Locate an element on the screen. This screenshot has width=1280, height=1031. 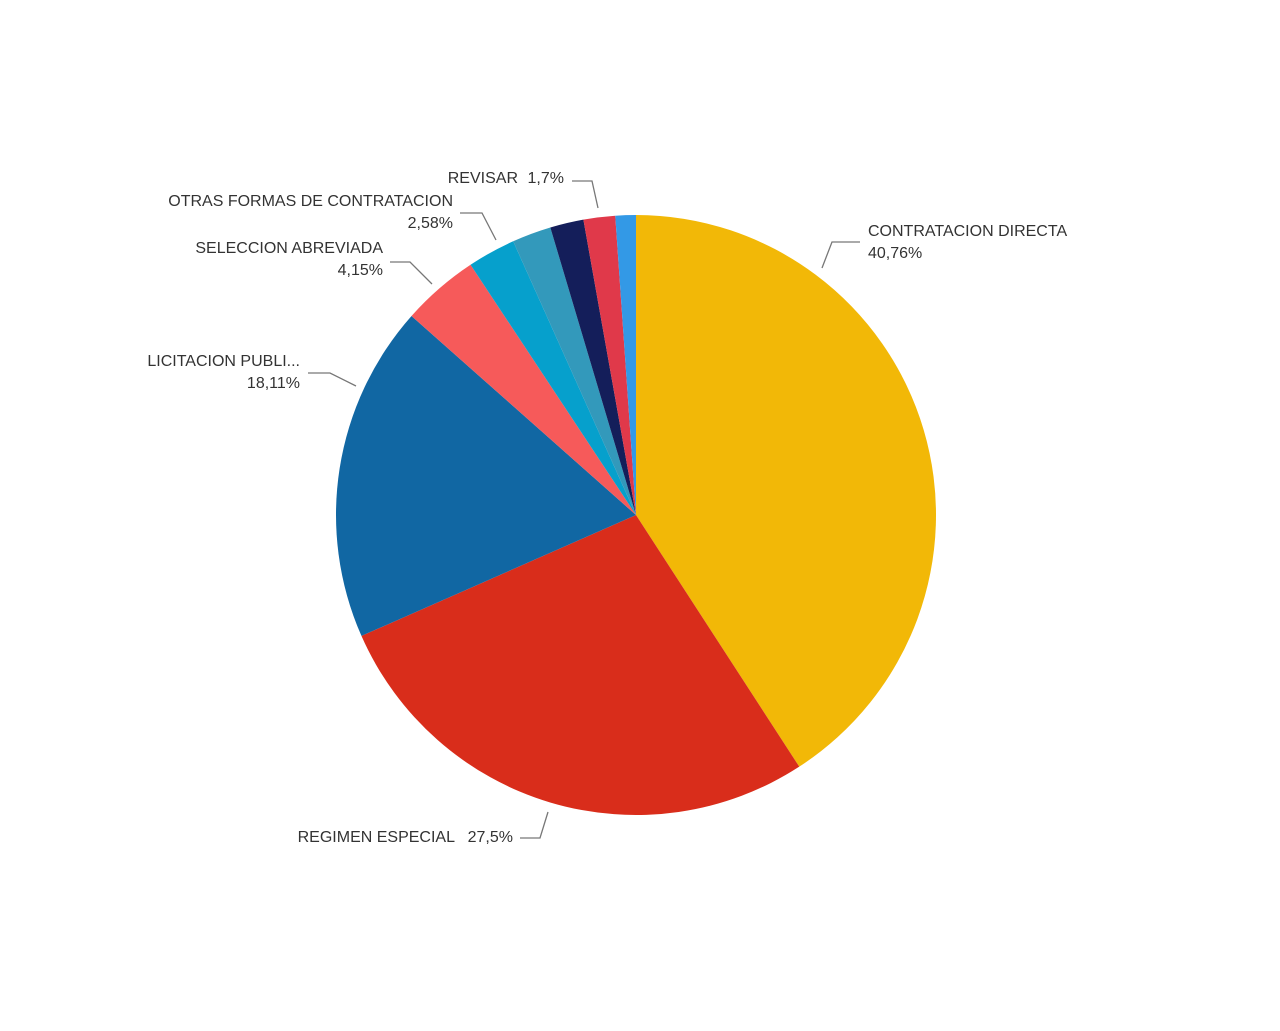
slice-label: OTRAS FORMAS DE CONTRATACION is located at coordinates (310, 201).